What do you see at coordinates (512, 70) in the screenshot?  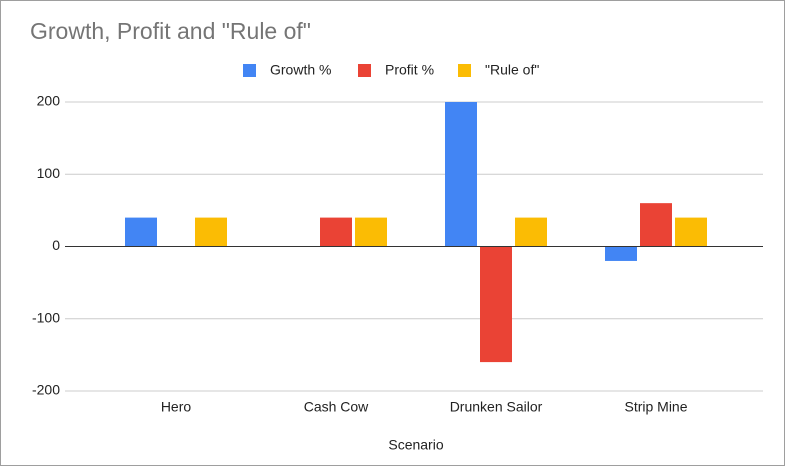 I see `legend-label: "Rule of"` at bounding box center [512, 70].